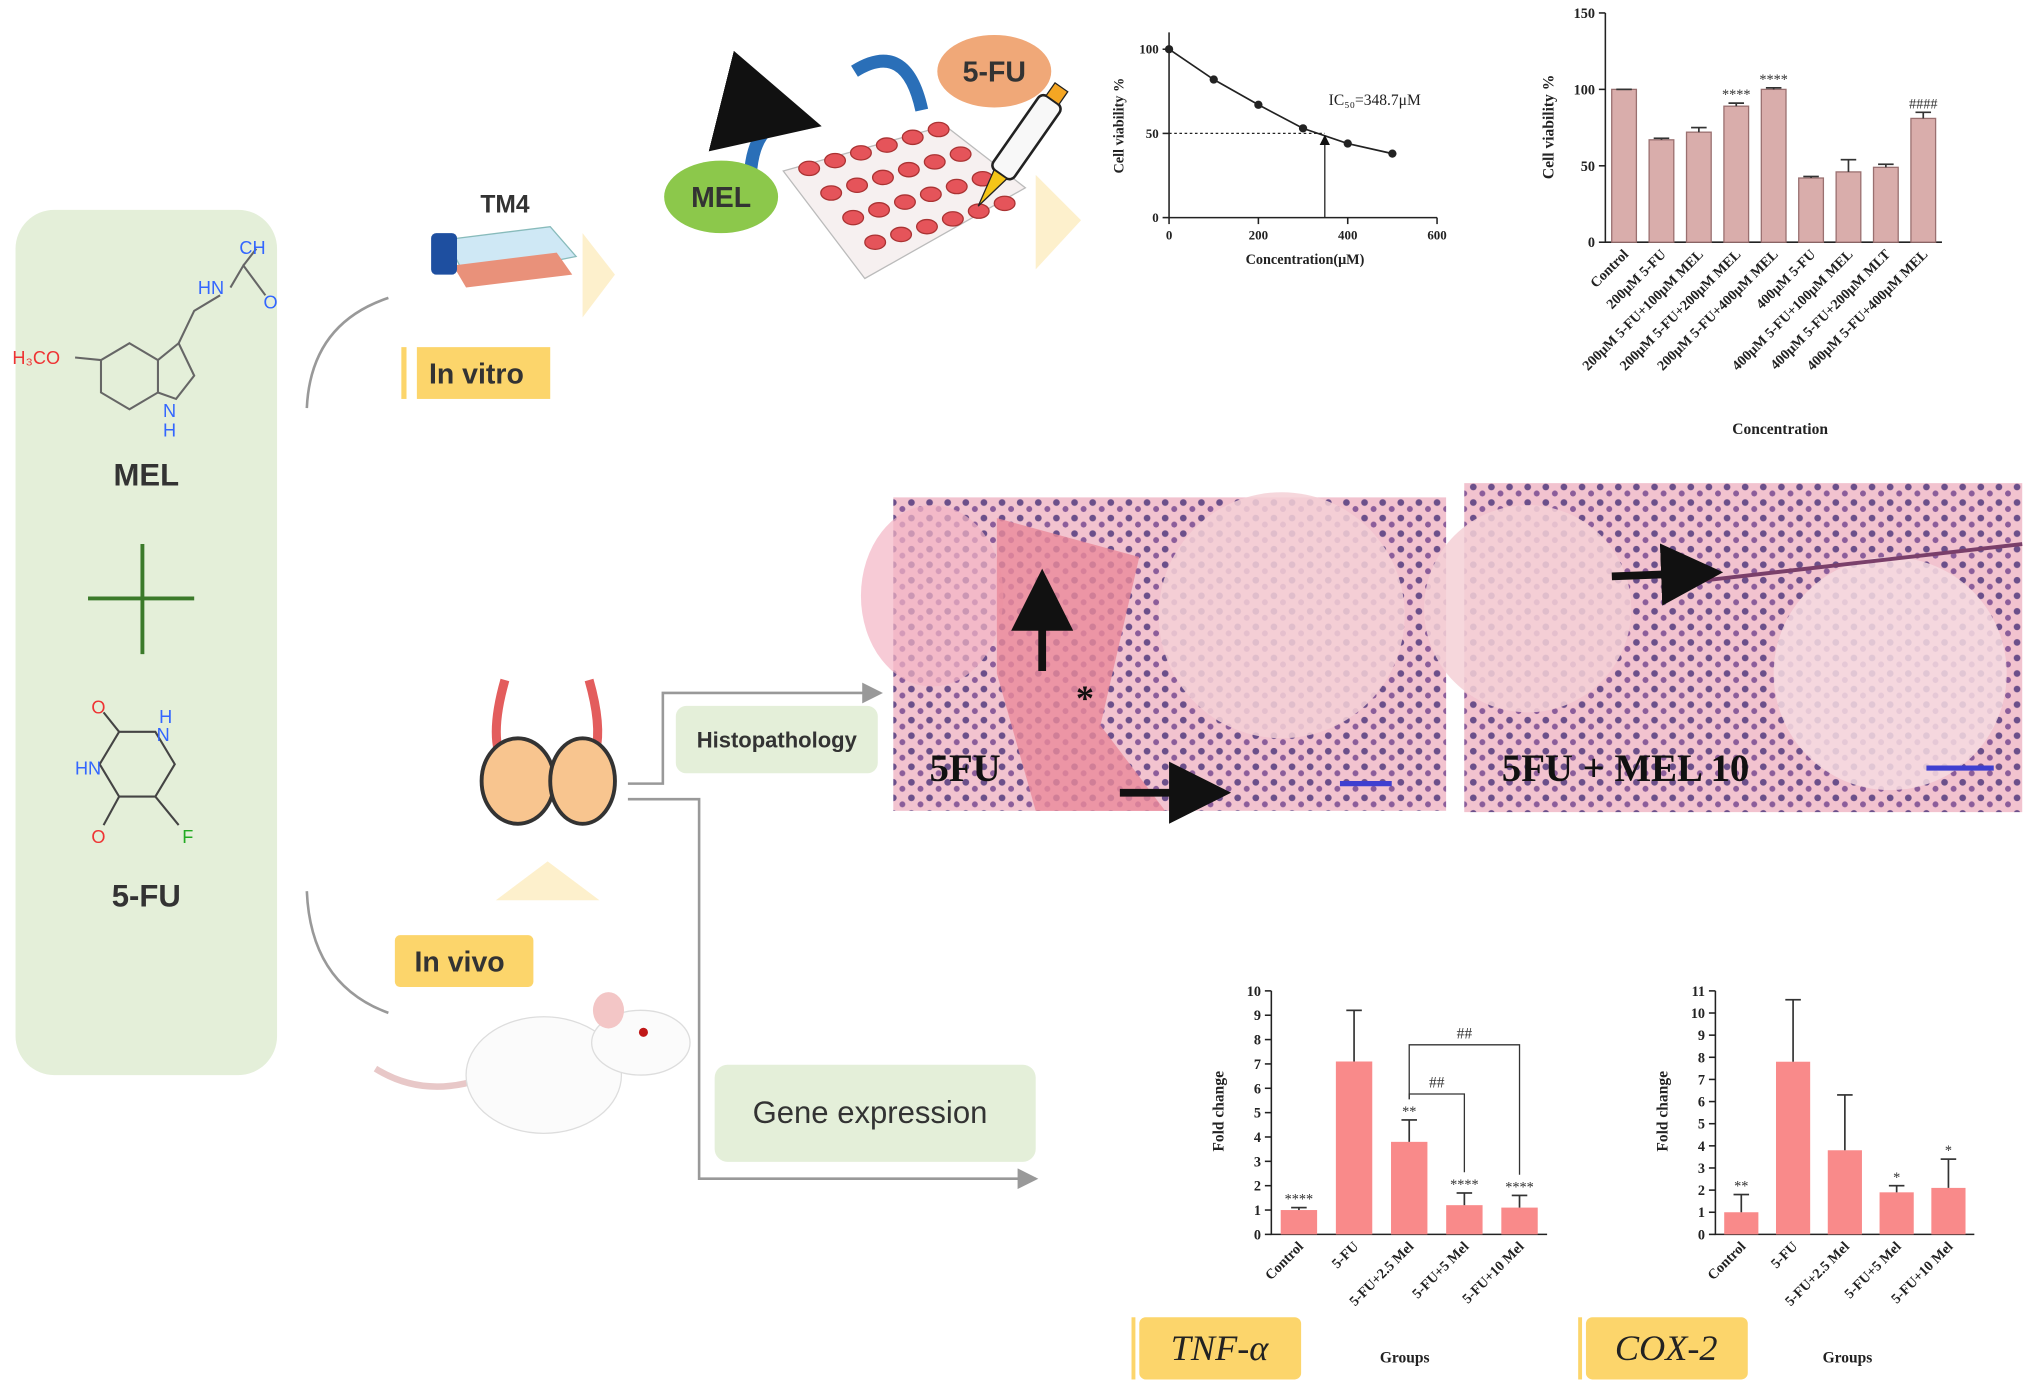 This screenshot has width=2030, height=1395. Describe the element at coordinates (169, 411) in the screenshot. I see `atom-label: N` at that location.